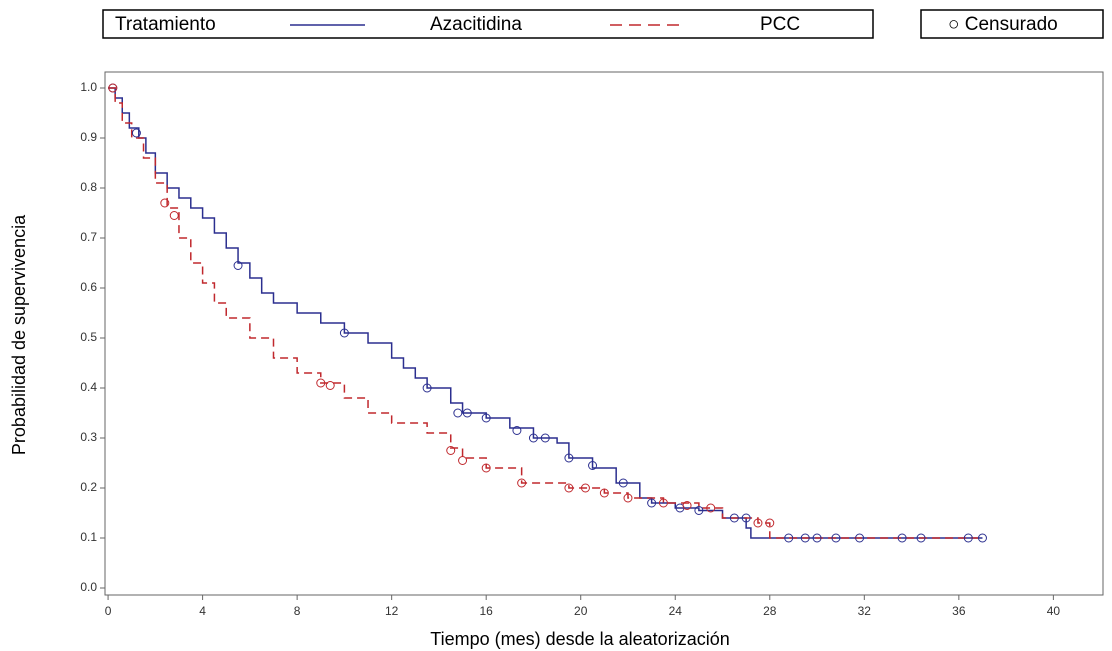 The image size is (1112, 651). Describe the element at coordinates (88, 387) in the screenshot. I see `y-tick-label: 0.4` at that location.